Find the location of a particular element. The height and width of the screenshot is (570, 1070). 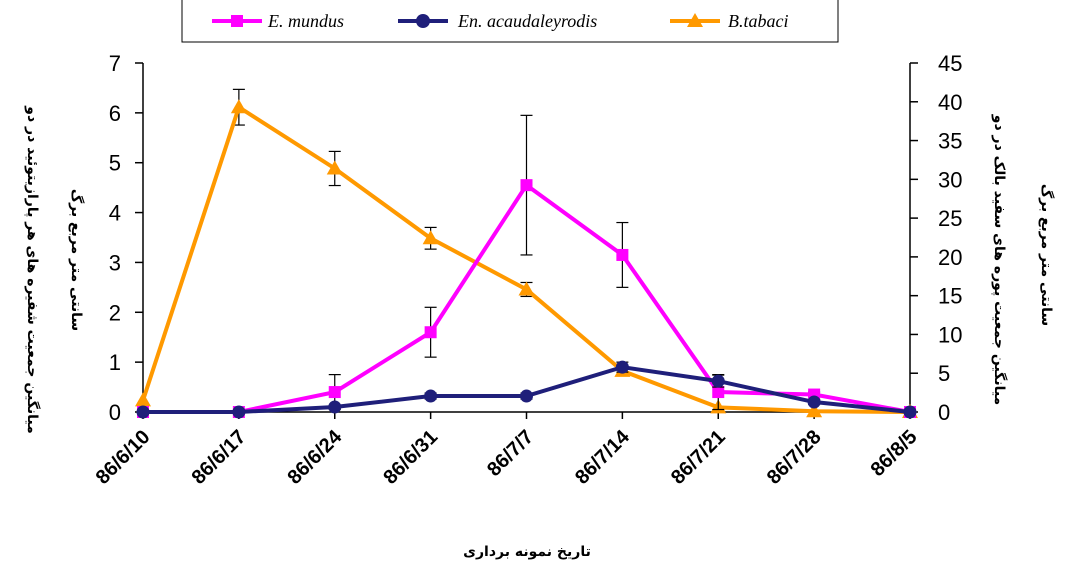

right-y-tick-label: 20 is located at coordinates (950, 257).